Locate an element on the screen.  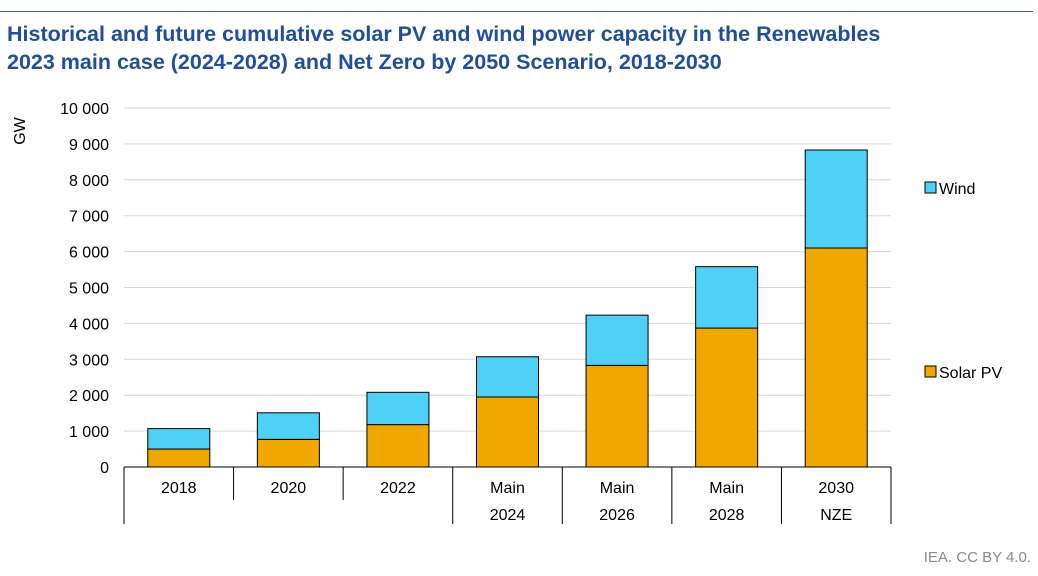
legend-label-solar-pv: Solar PV is located at coordinates (970, 373).